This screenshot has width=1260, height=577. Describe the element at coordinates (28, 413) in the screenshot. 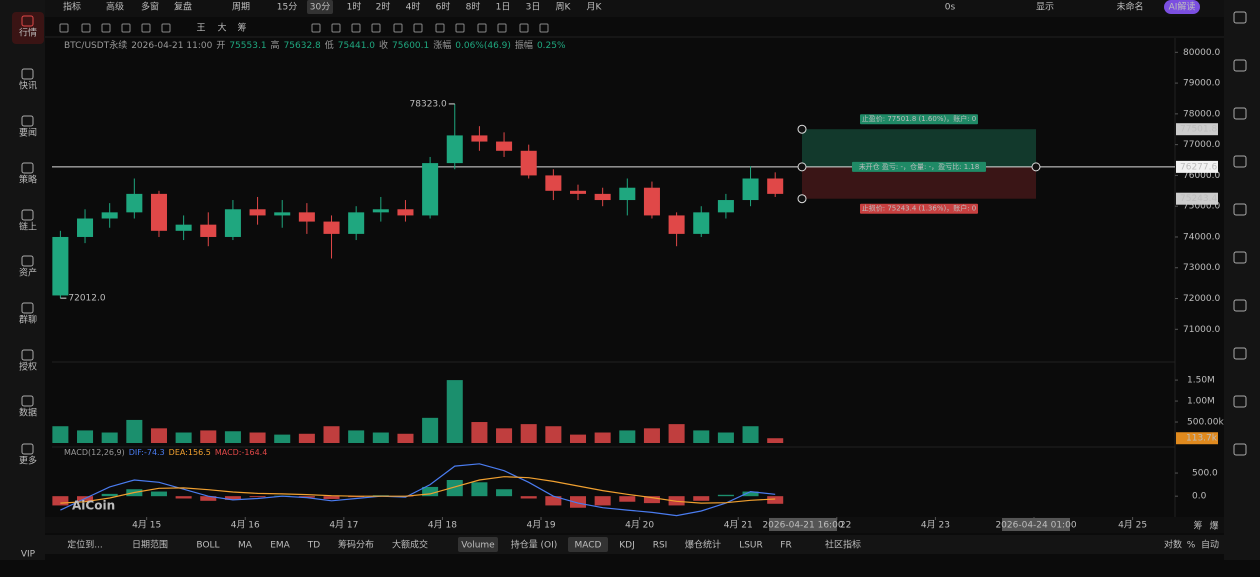

I see `sidebar-label: 数据` at that location.